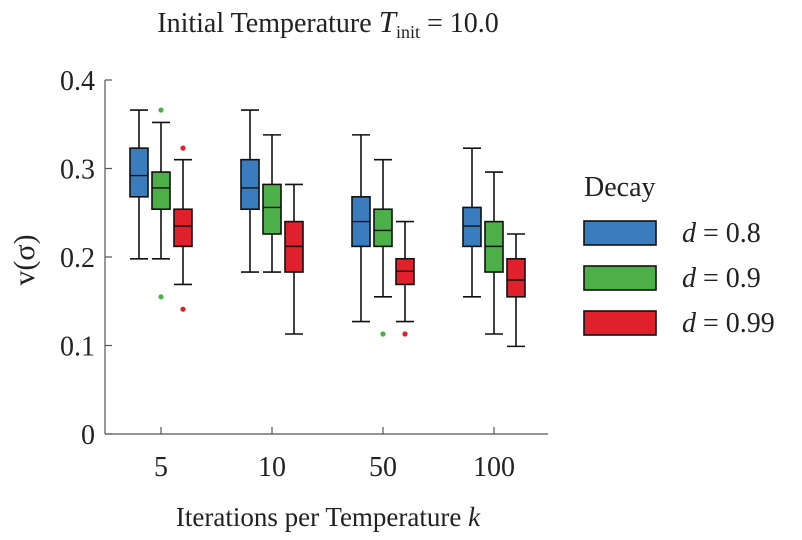  I want to click on y-tick-label: 0.1, so click(77, 347).